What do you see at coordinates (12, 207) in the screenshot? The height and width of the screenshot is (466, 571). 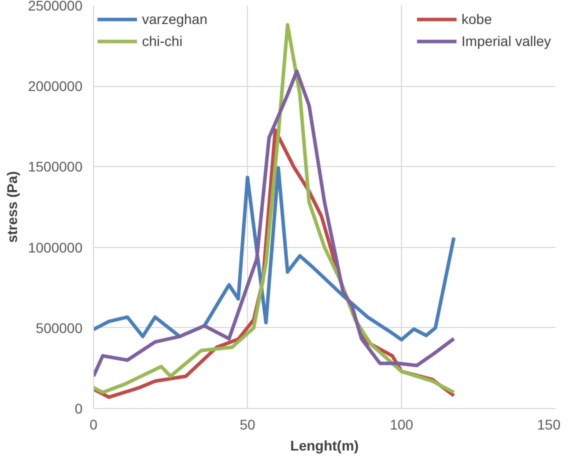 I see `y-axis-title: stress (Pa)` at bounding box center [12, 207].